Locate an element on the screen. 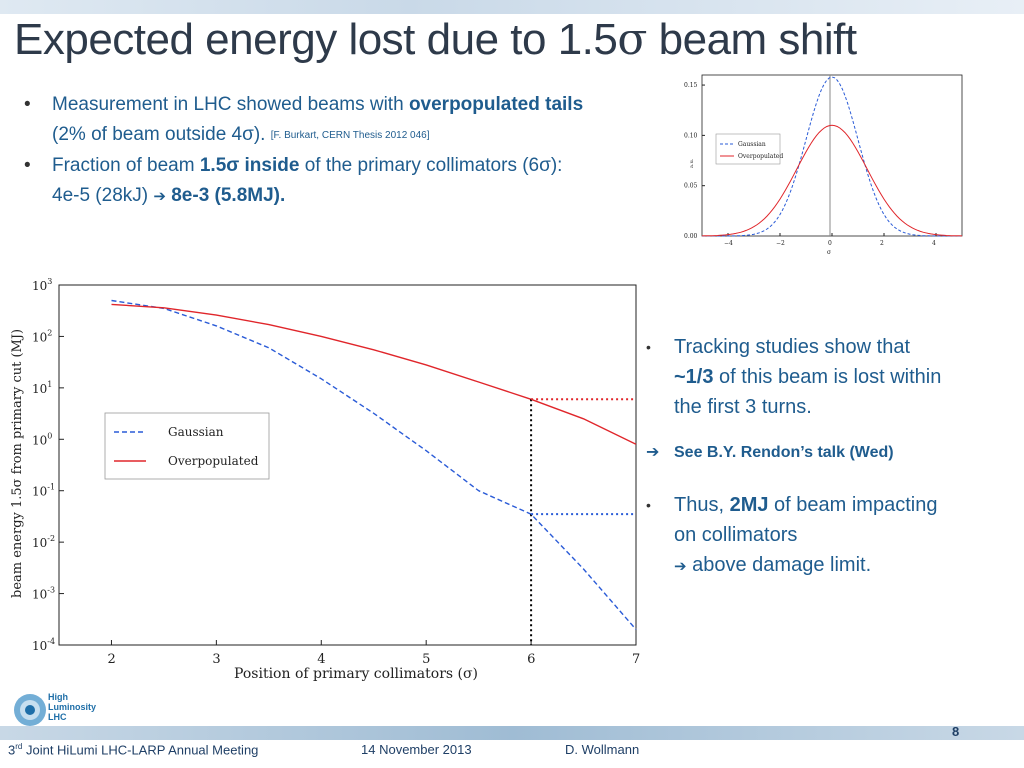 This screenshot has width=1024, height=768. meeting-text: Joint HiLumi LHC-LARP Annual Meeting is located at coordinates (140, 750).